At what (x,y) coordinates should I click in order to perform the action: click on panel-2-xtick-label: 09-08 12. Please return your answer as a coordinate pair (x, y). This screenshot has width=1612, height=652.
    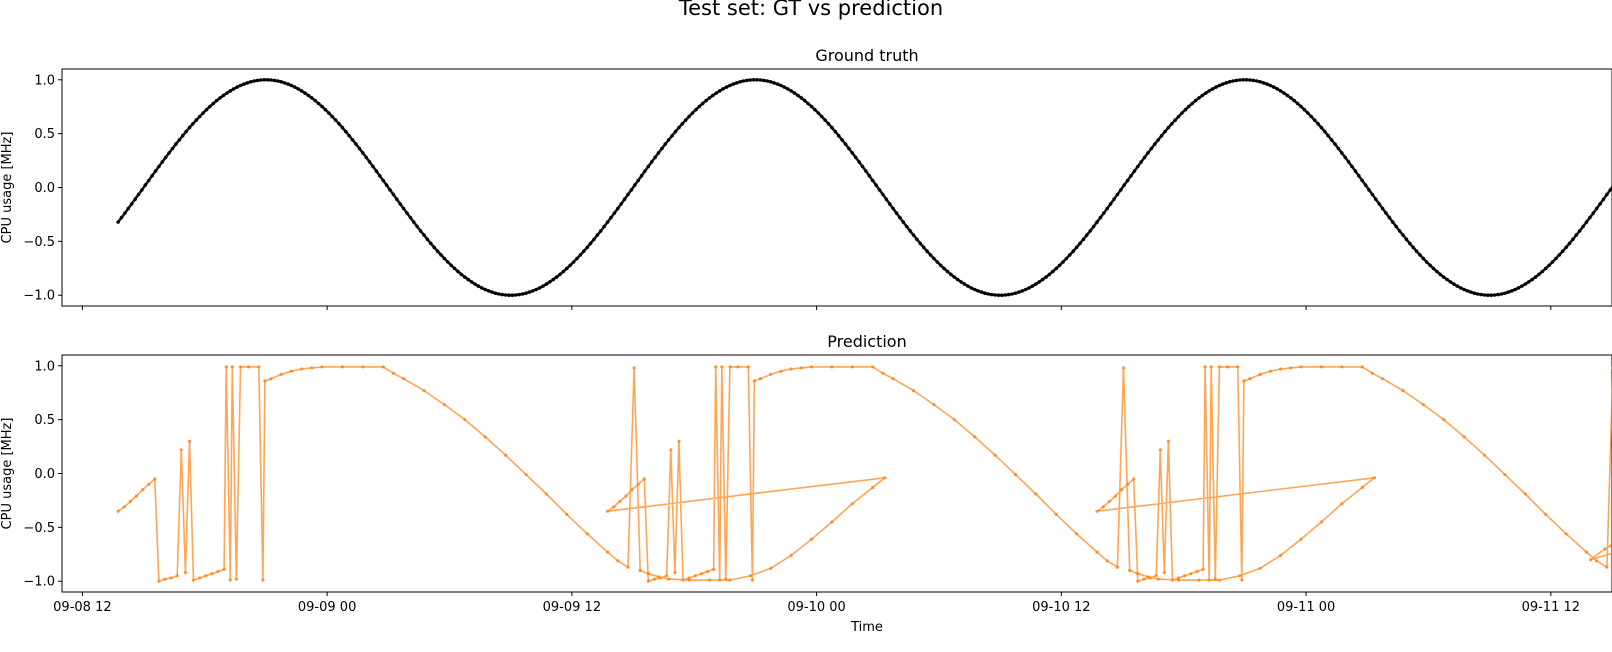
    Looking at the image, I should click on (82, 607).